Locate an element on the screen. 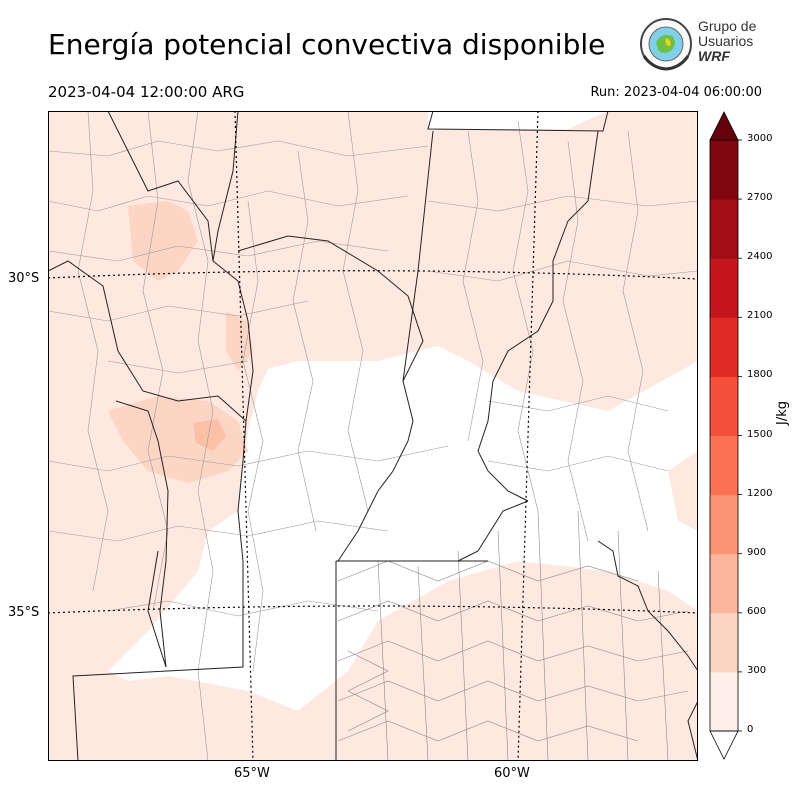 The height and width of the screenshot is (800, 800). lat-label-30s: 30°S is located at coordinates (24, 278).